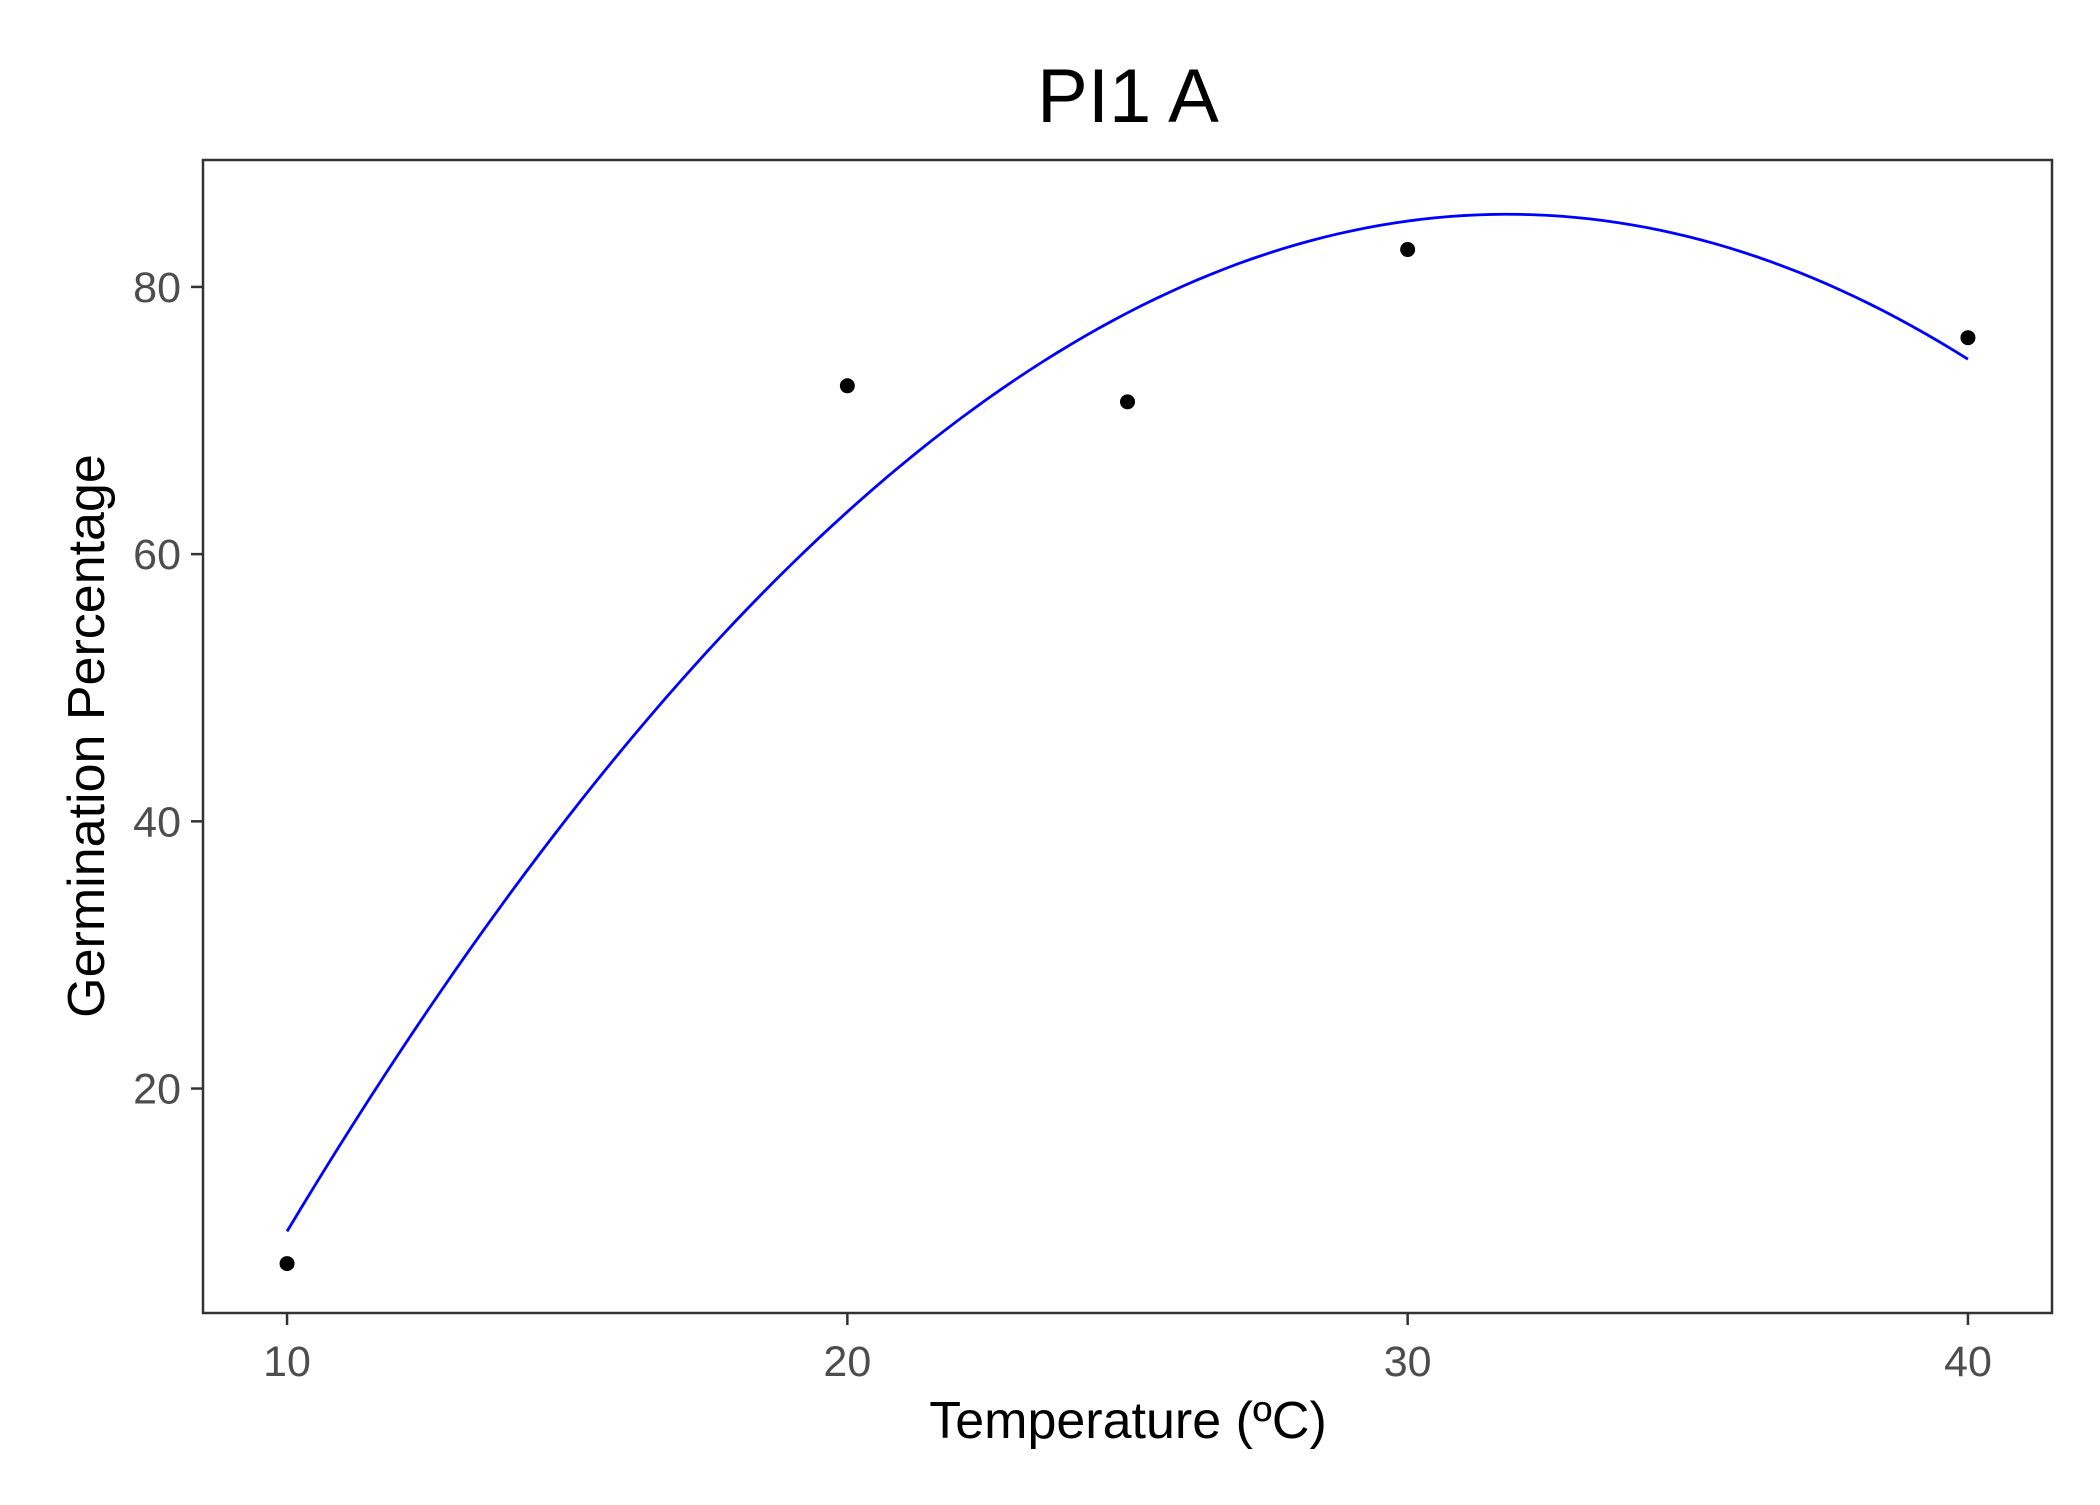  Describe the element at coordinates (168, 689) in the screenshot. I see `y-axis: 20 40 60 80` at that location.